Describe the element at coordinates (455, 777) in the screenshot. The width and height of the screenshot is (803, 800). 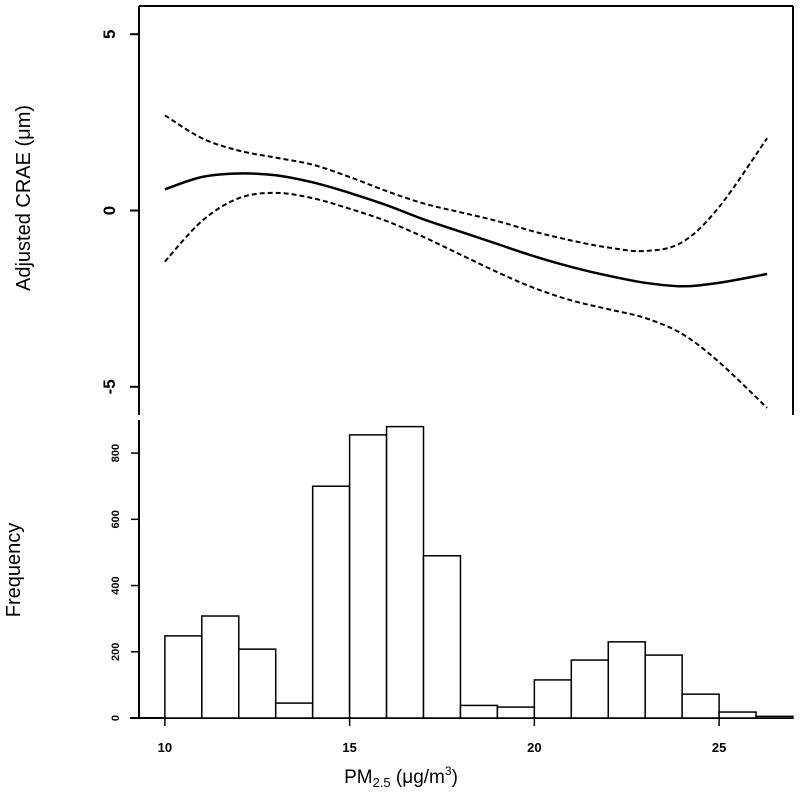
I see `x-axis-title-close: )` at that location.